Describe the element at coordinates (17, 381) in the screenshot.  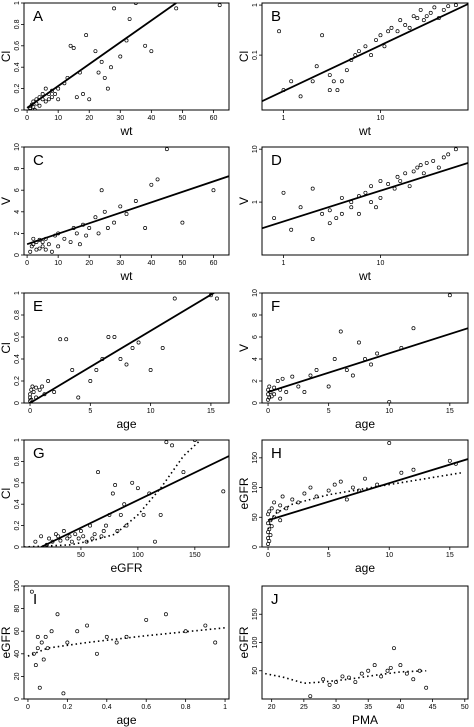
I see `y-tick-label: 0.2` at that location.